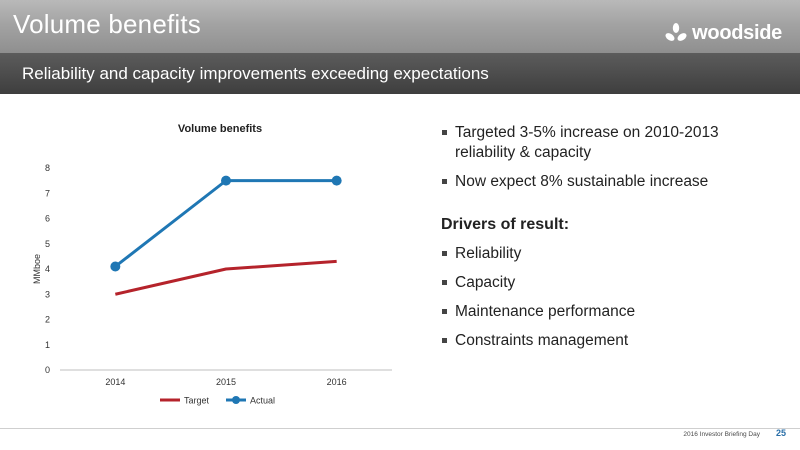 This screenshot has width=800, height=450. What do you see at coordinates (47, 244) in the screenshot?
I see `y-tick-label: 5` at bounding box center [47, 244].